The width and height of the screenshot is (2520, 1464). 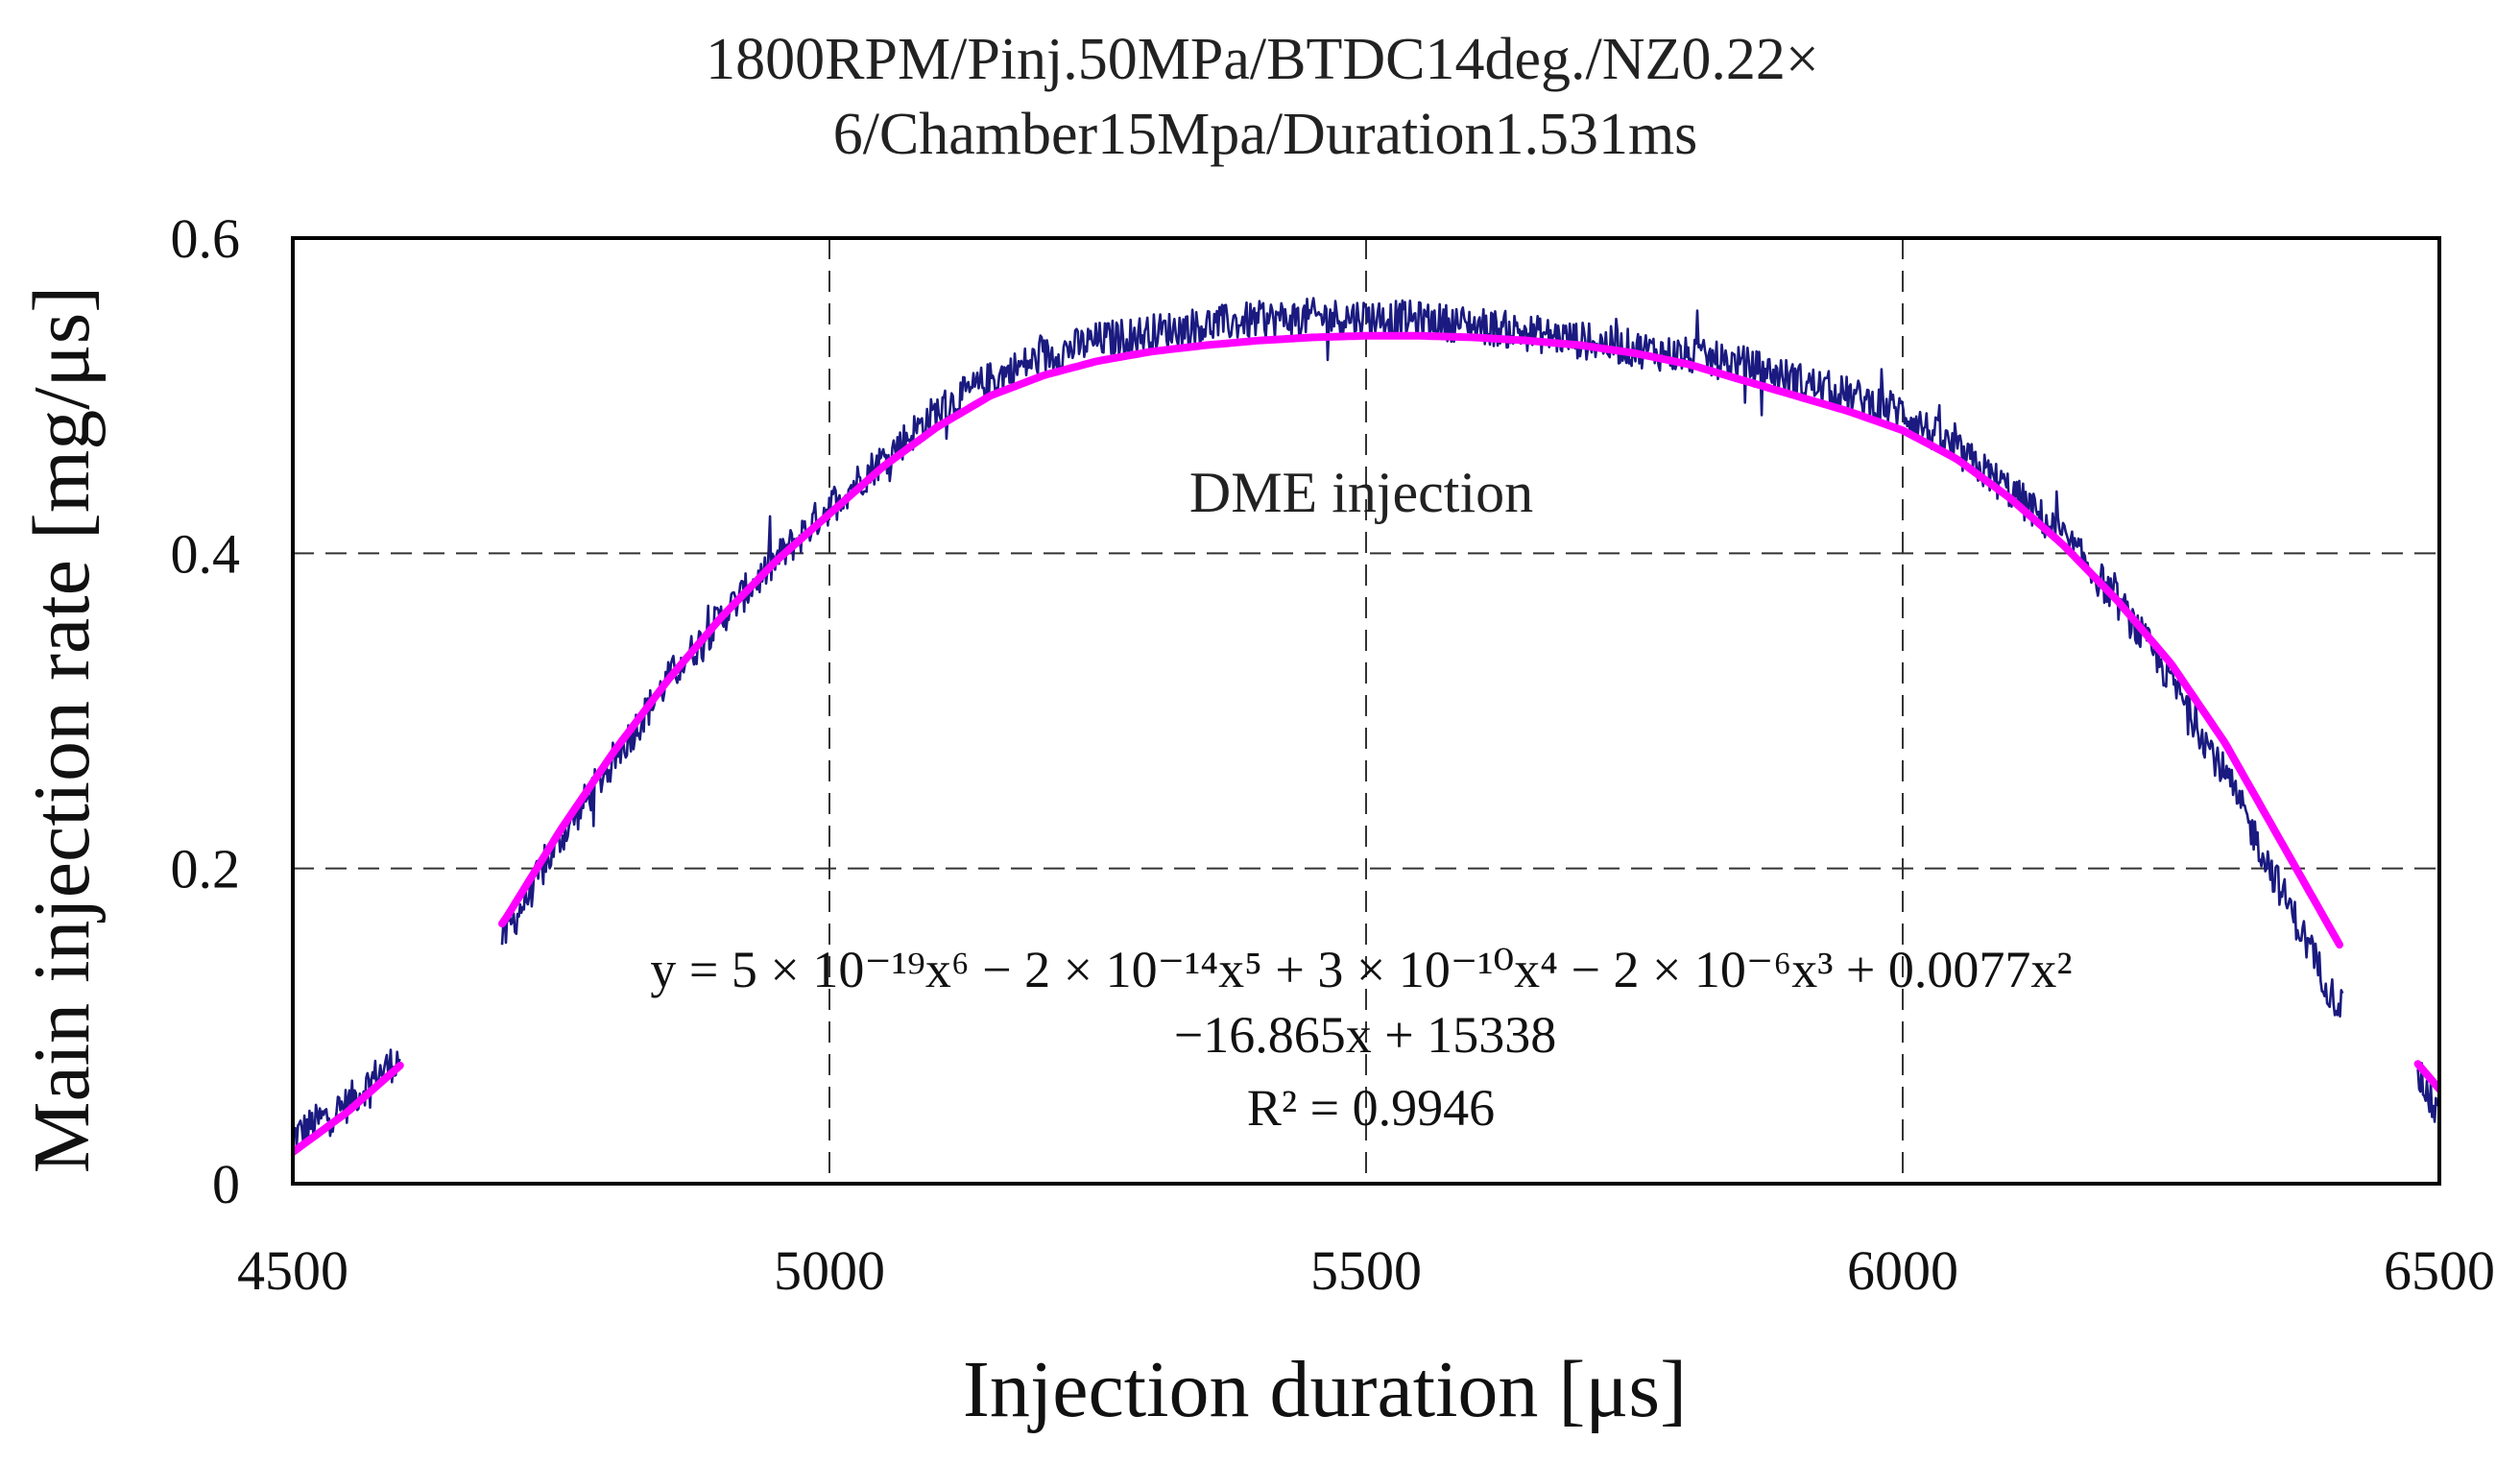 What do you see at coordinates (1365, 1035) in the screenshot?
I see `fit-equation-line-2: −16.865x + 15338` at bounding box center [1365, 1035].